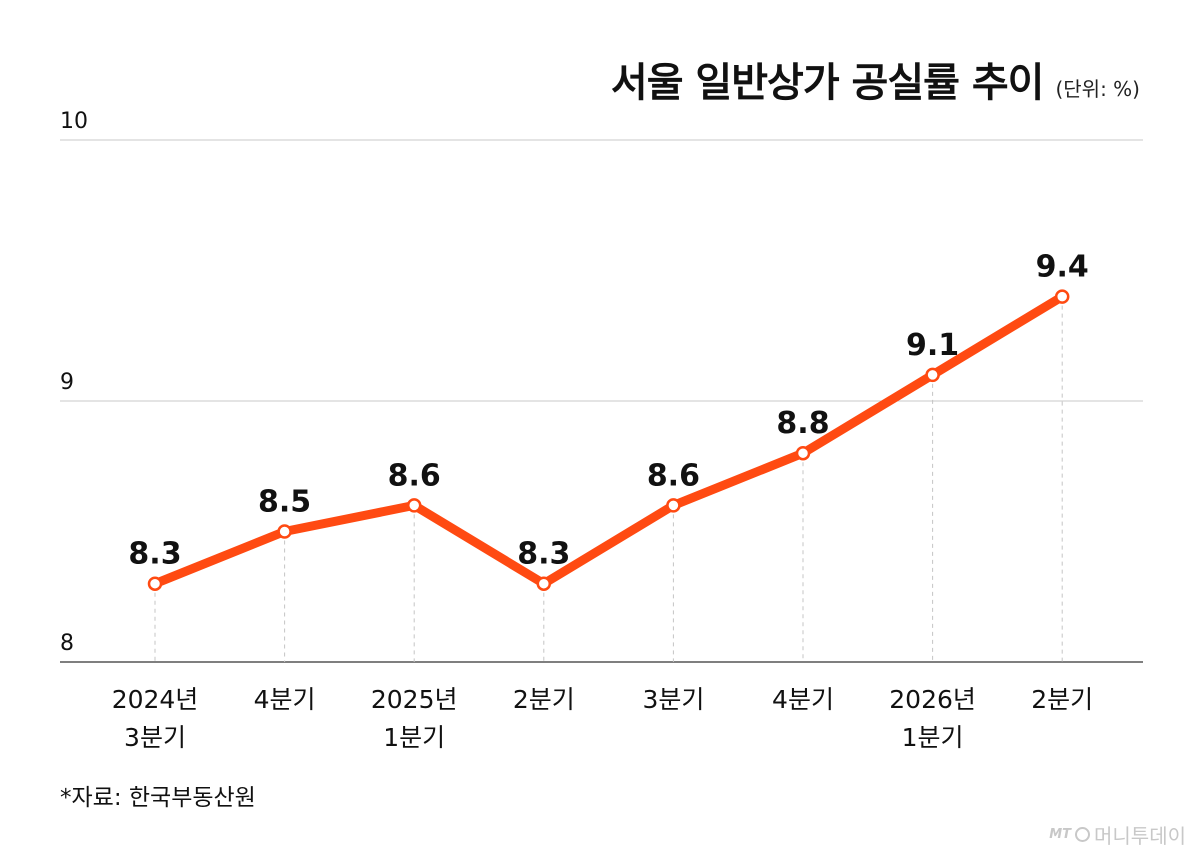 Image resolution: width=1200 pixels, height=861 pixels. What do you see at coordinates (67, 382) in the screenshot?
I see `y-tick-label: 9` at bounding box center [67, 382].